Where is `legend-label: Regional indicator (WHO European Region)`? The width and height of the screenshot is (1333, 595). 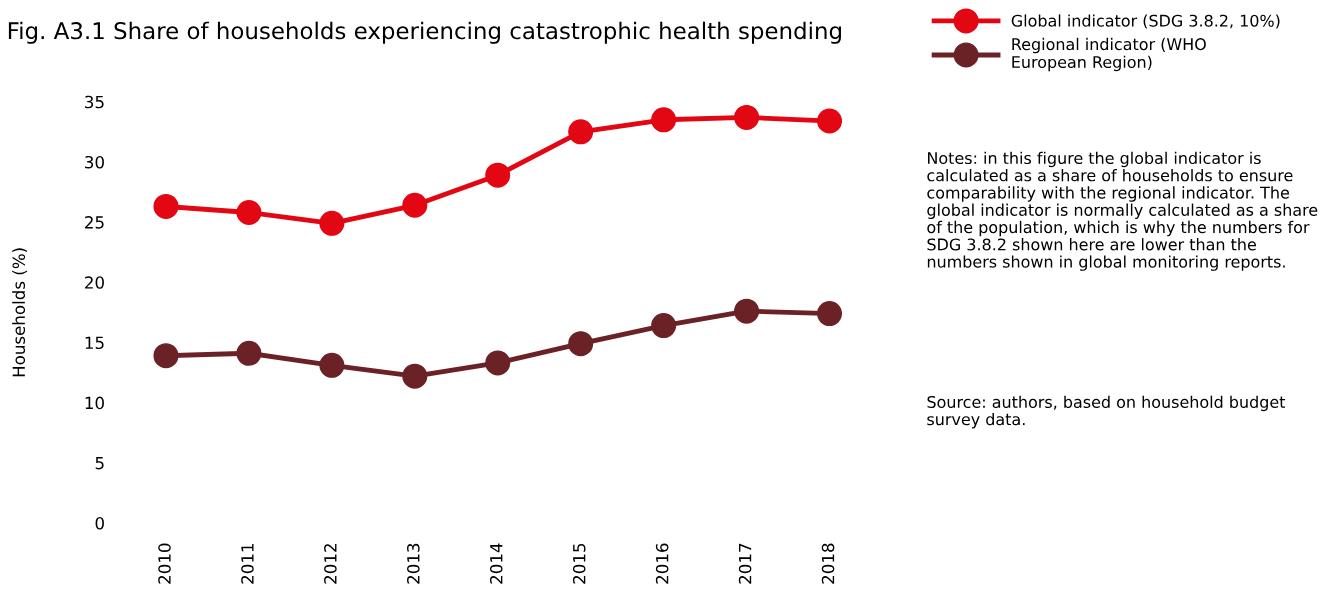 legend-label: Regional indicator (WHO European Region) is located at coordinates (1109, 54).